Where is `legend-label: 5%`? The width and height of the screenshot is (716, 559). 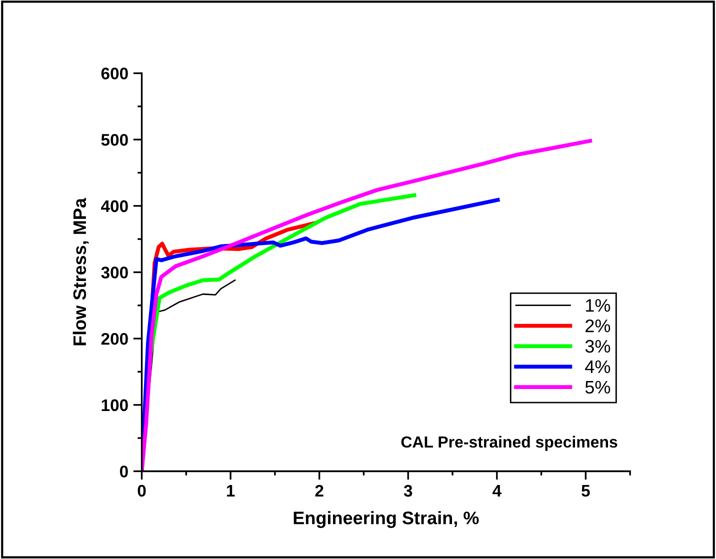
legend-label: 5% is located at coordinates (597, 387).